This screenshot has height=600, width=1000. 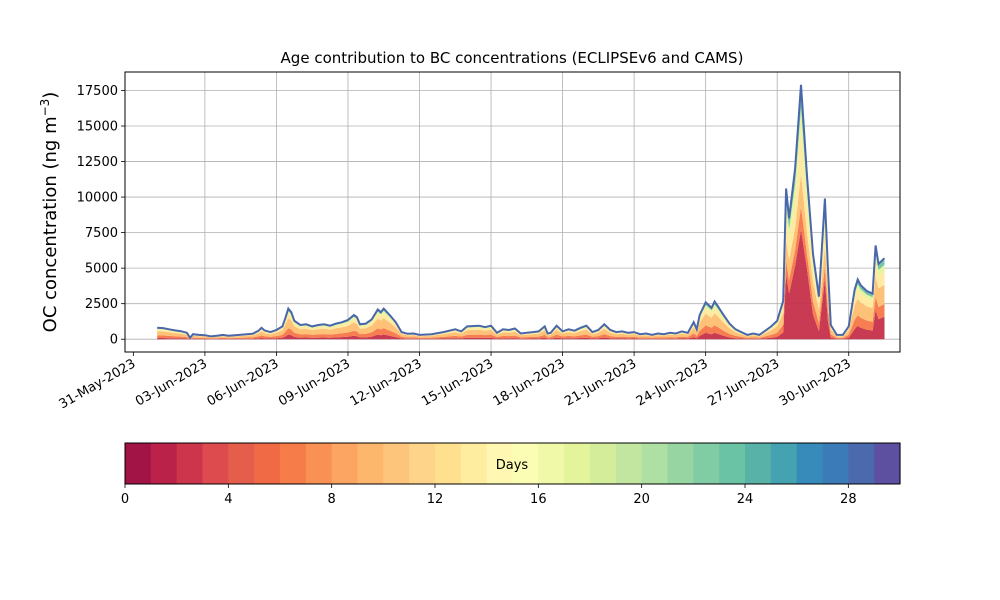 I want to click on colorbar, so click(x=513, y=463).